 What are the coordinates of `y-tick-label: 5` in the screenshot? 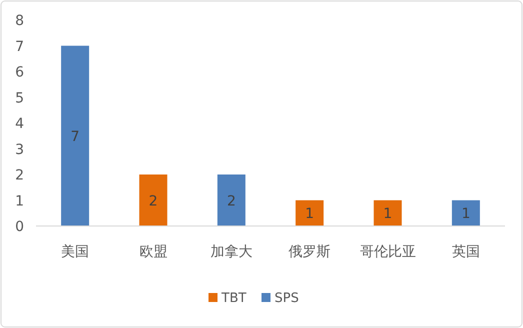 It's located at (19, 98).